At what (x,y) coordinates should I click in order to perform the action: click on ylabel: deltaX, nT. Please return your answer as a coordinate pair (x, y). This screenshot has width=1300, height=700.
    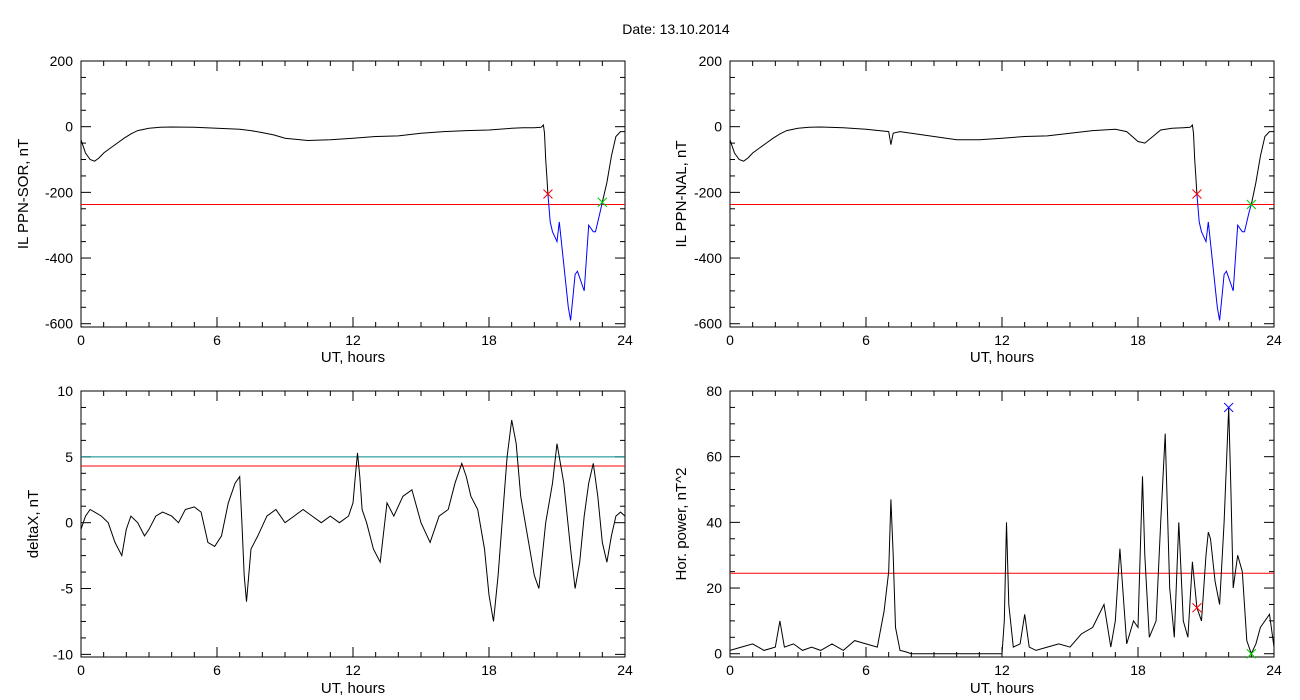
    Looking at the image, I should click on (33, 524).